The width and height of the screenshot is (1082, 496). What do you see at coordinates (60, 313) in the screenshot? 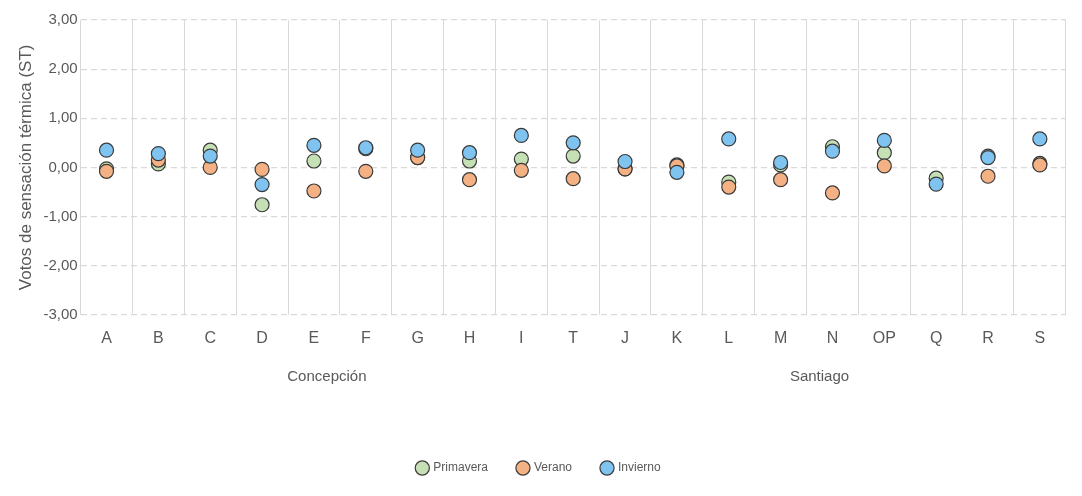
I see `y-tick-label: -3,00` at bounding box center [60, 313].